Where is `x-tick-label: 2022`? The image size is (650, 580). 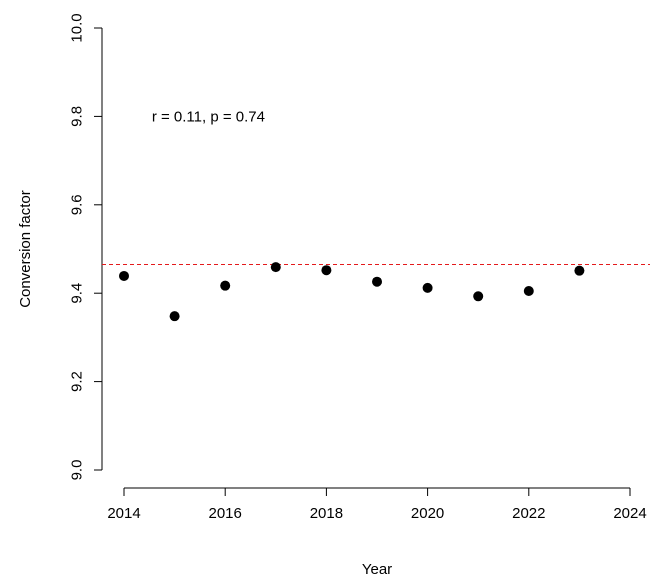 x-tick-label: 2022 is located at coordinates (528, 513).